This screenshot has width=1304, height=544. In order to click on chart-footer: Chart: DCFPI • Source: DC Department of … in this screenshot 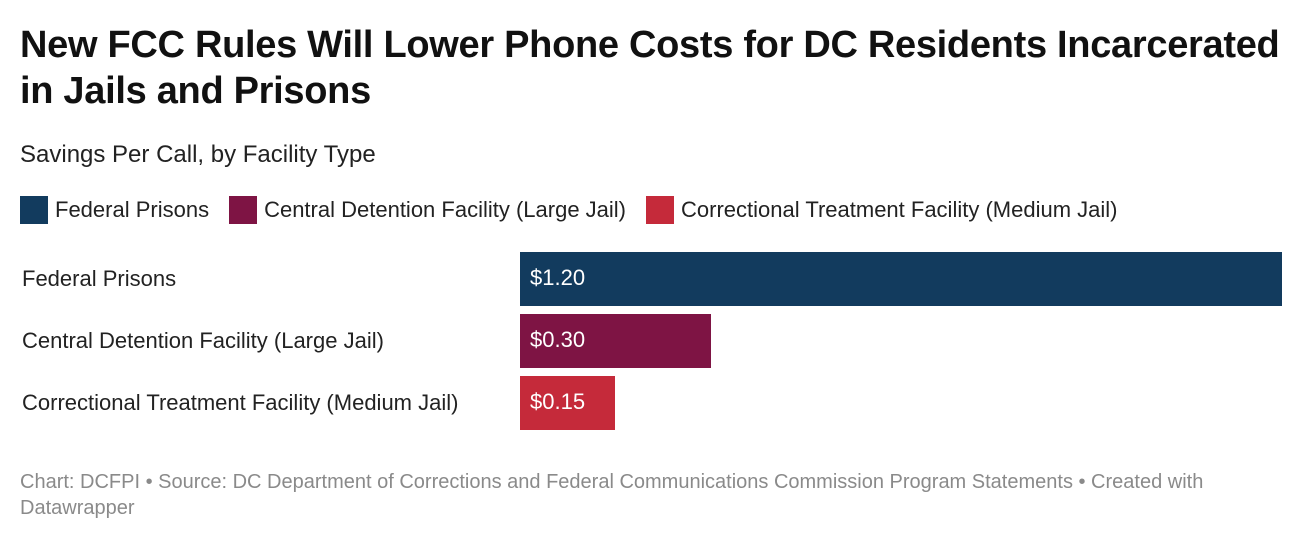, I will do `click(612, 495)`.